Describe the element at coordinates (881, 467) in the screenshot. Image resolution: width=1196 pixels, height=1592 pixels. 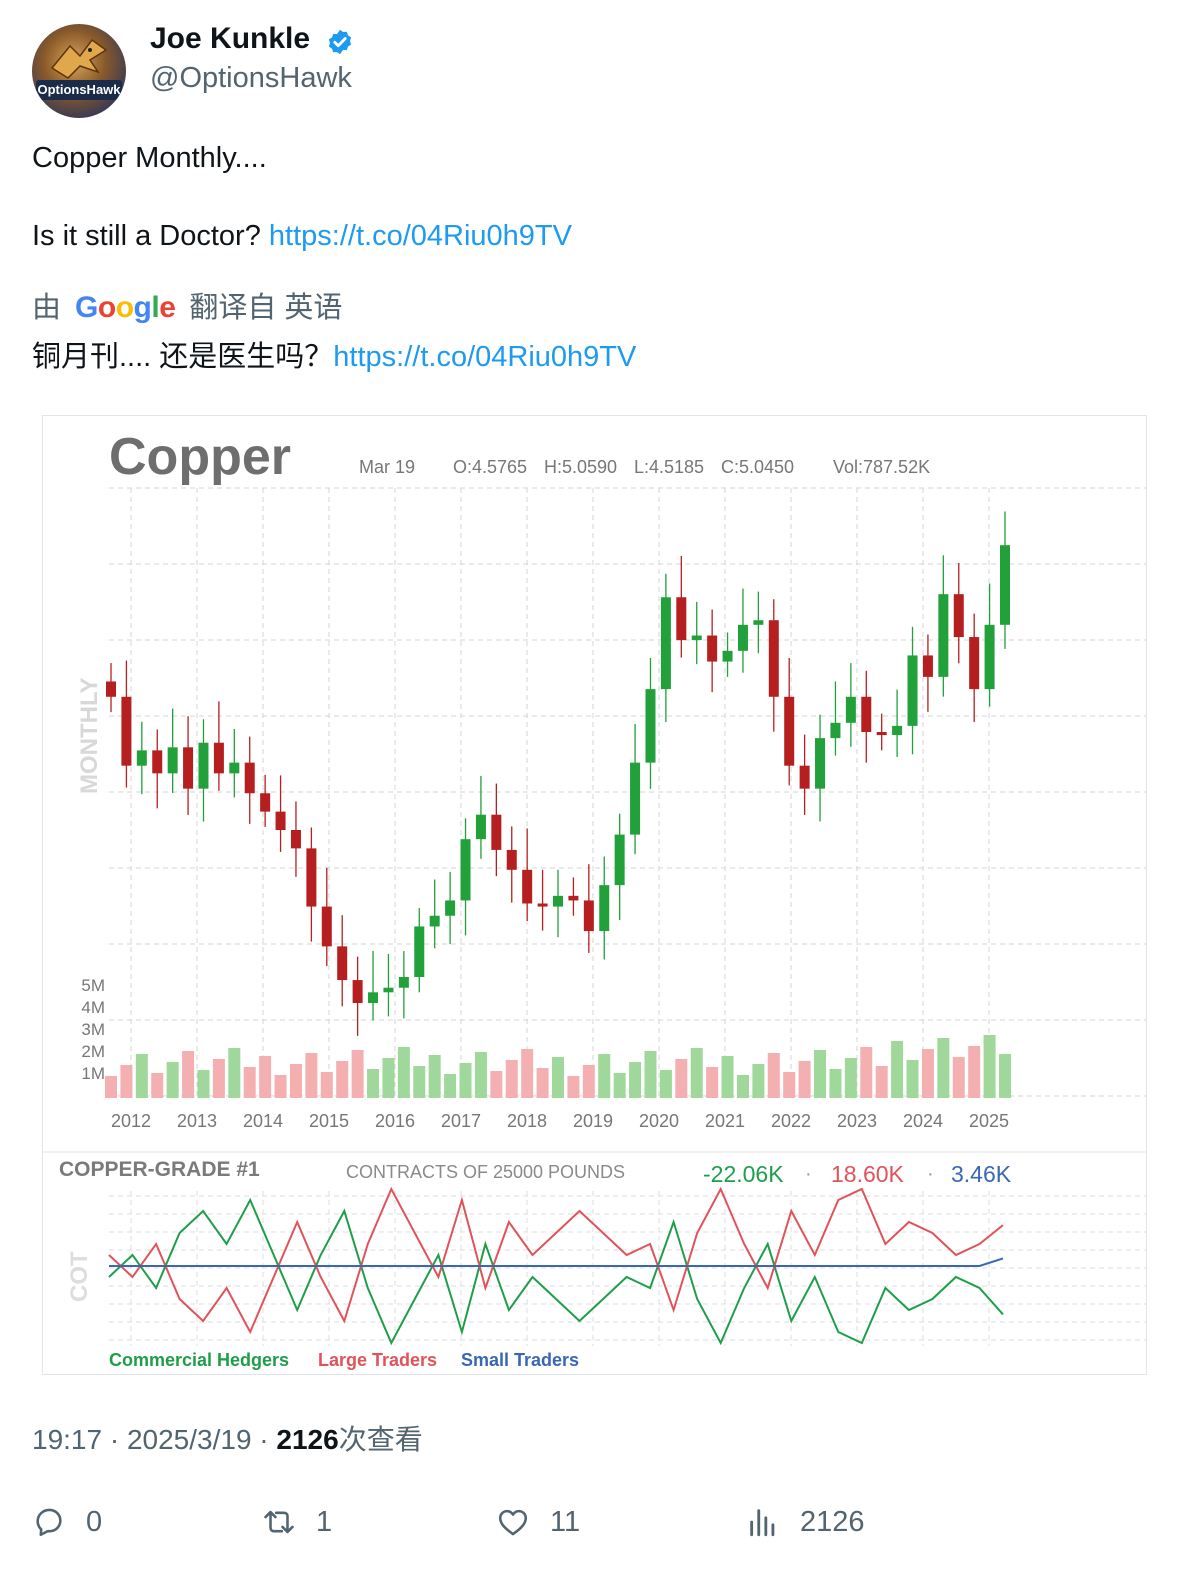
I see `volume-readout: Vol:787.52K` at that location.